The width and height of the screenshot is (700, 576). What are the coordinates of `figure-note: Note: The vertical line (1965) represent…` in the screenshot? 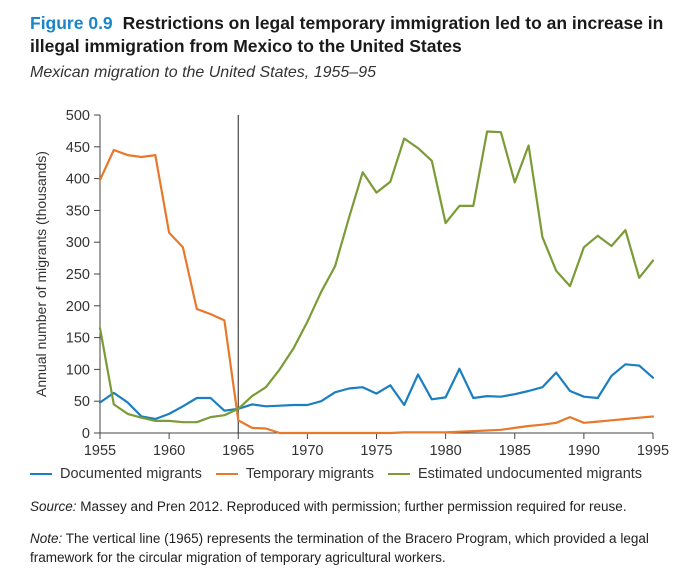 It's located at (360, 548).